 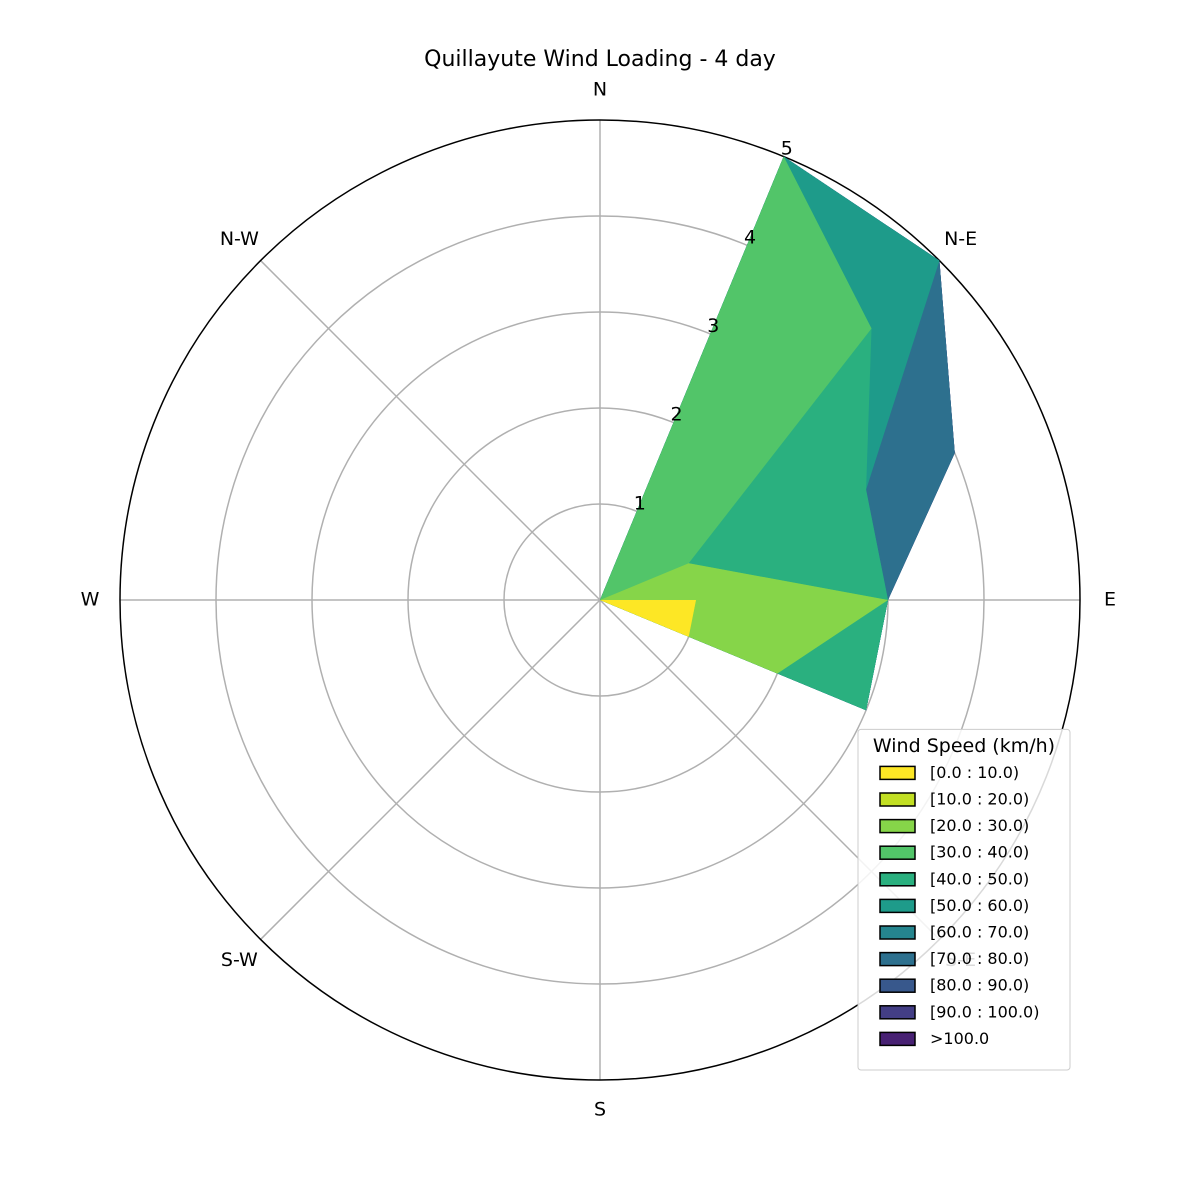 What do you see at coordinates (676, 415) in the screenshot?
I see `radial-tick-label: 2` at bounding box center [676, 415].